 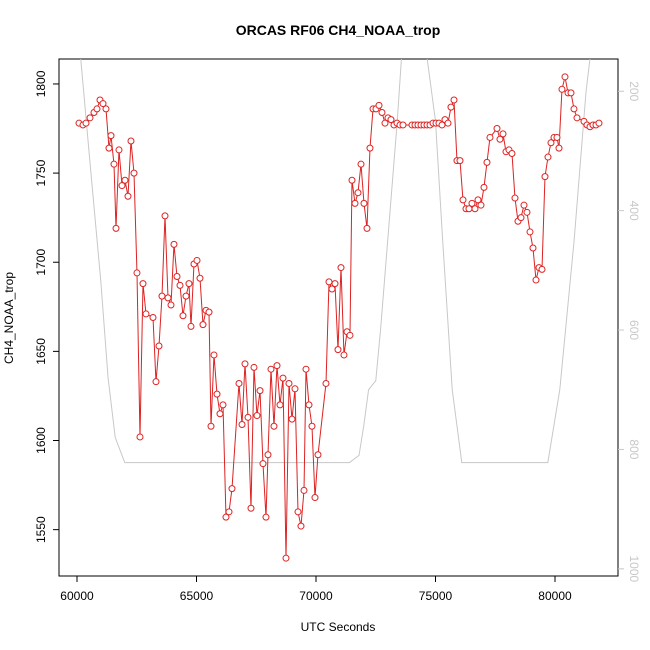 What do you see at coordinates (41, 262) in the screenshot?
I see `y-tick-label: 1700` at bounding box center [41, 262].